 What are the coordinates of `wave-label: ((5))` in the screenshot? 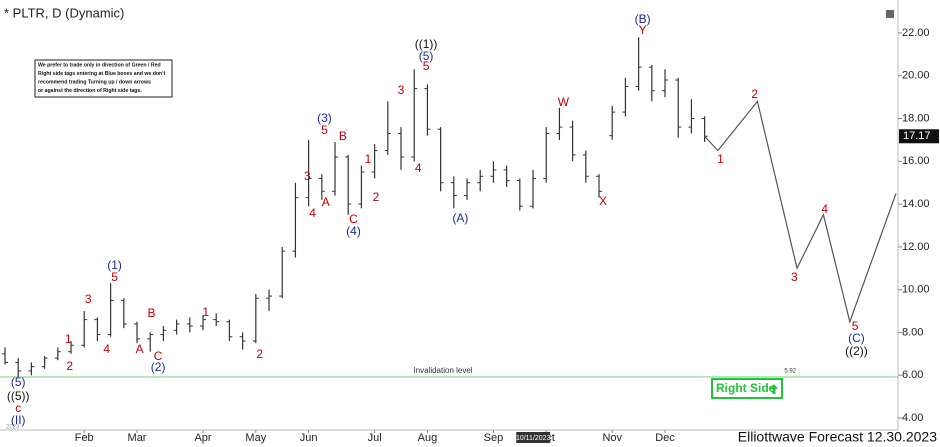 It's located at (18, 396).